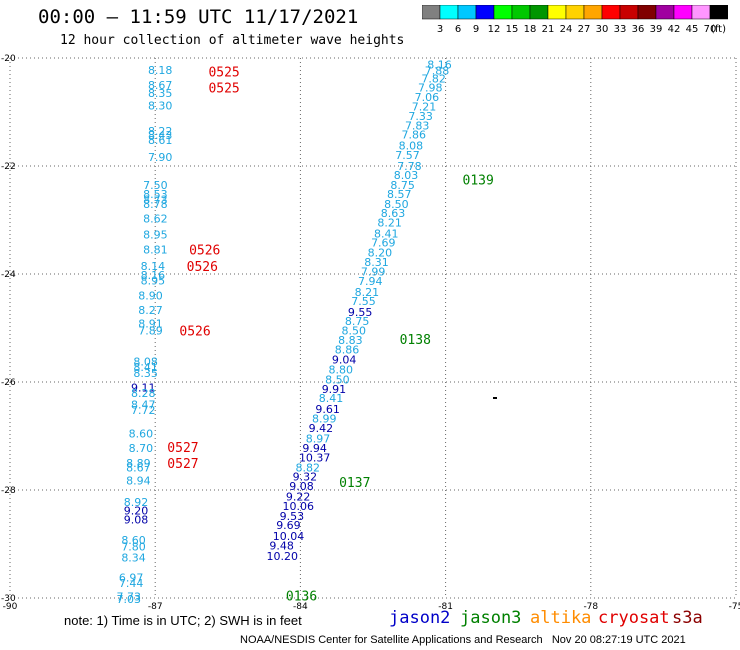 This screenshot has height=650, width=740. I want to click on wave-height-label: 8.75, so click(402, 185).